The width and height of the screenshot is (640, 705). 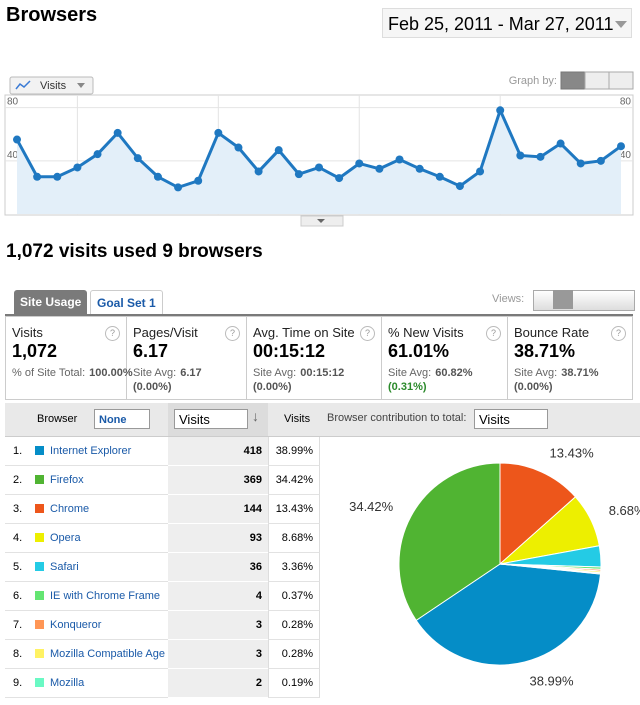 I want to click on graph-by-label: Graph by:, so click(x=533, y=81).